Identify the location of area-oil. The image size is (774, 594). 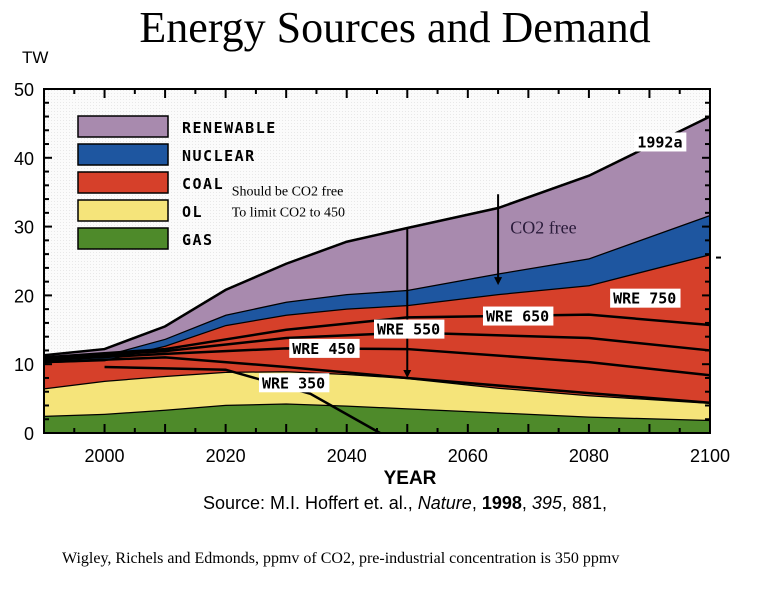
(377, 395).